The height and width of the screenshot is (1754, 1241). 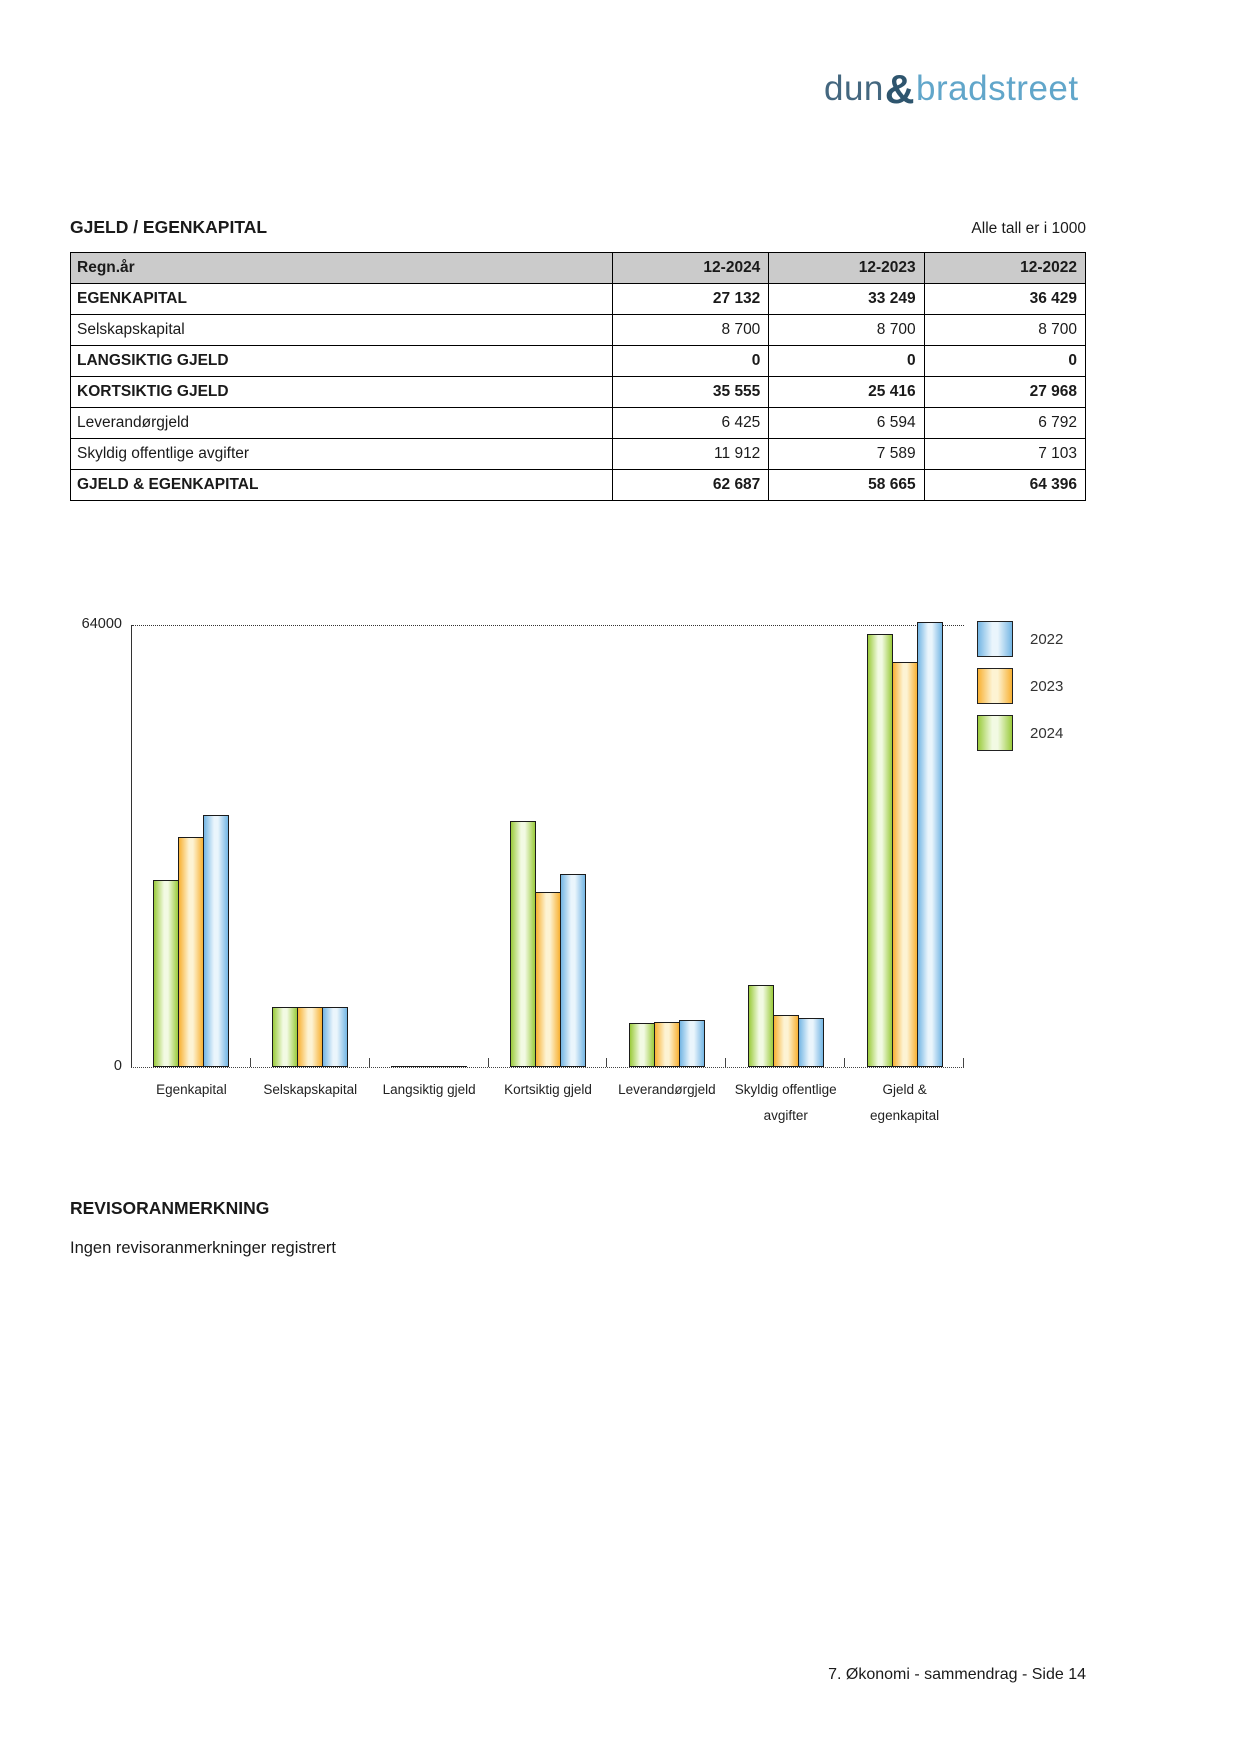 I want to click on legend-item-2024: 2024, so click(x=1020, y=733).